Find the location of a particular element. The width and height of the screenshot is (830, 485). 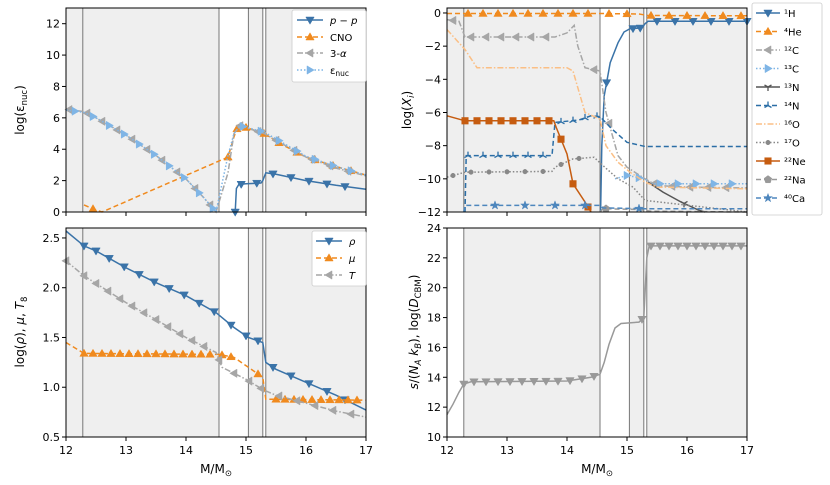

series-line-16o is located at coordinates (597, 109).